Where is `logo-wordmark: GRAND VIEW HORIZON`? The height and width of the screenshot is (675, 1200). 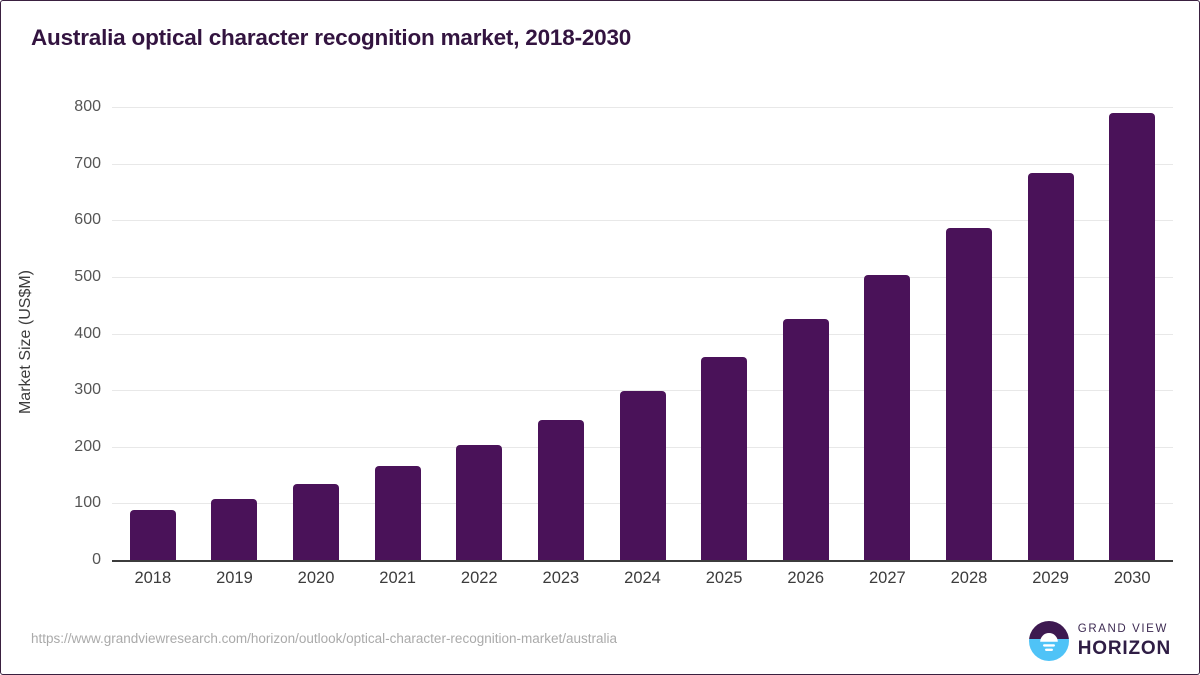 logo-wordmark: GRAND VIEW HORIZON is located at coordinates (1124, 641).